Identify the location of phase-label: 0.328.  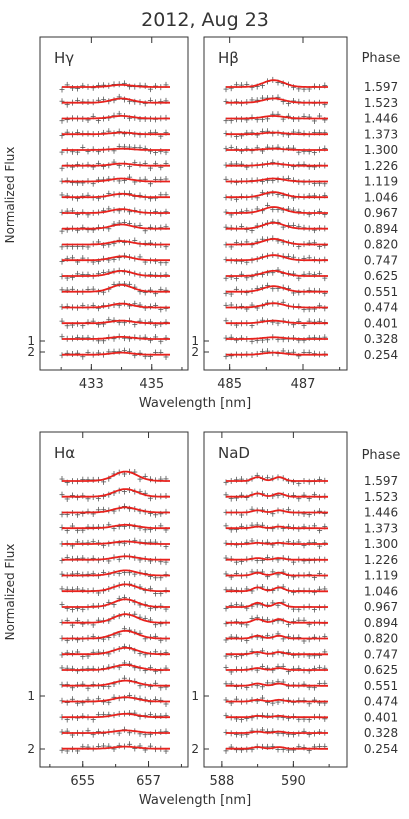
(381, 733).